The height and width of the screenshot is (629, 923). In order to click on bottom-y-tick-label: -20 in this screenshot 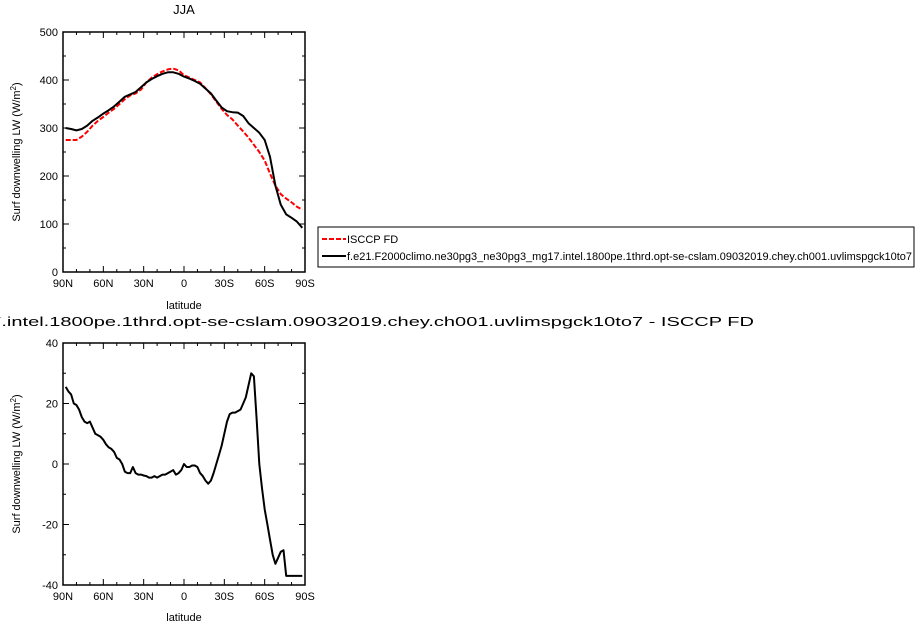, I will do `click(50, 526)`.